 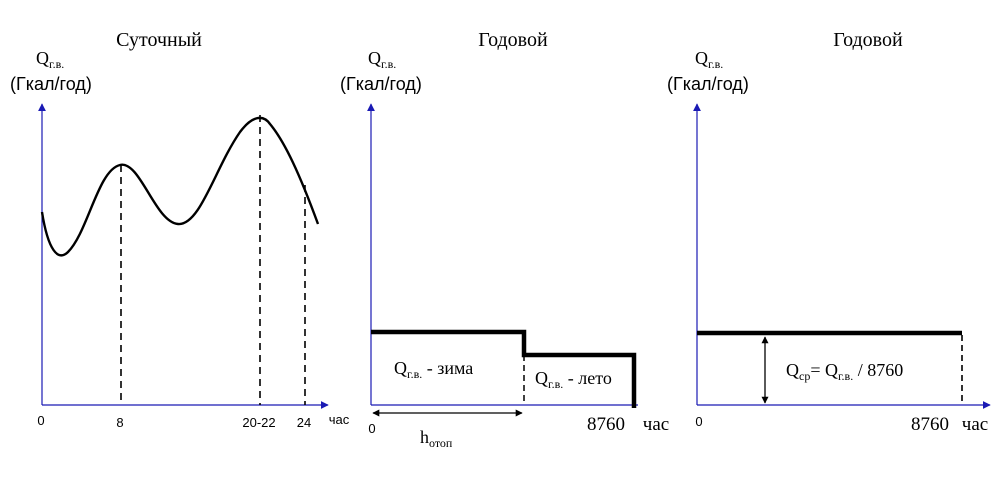 I want to click on daily-load-curve, so click(x=180, y=186).